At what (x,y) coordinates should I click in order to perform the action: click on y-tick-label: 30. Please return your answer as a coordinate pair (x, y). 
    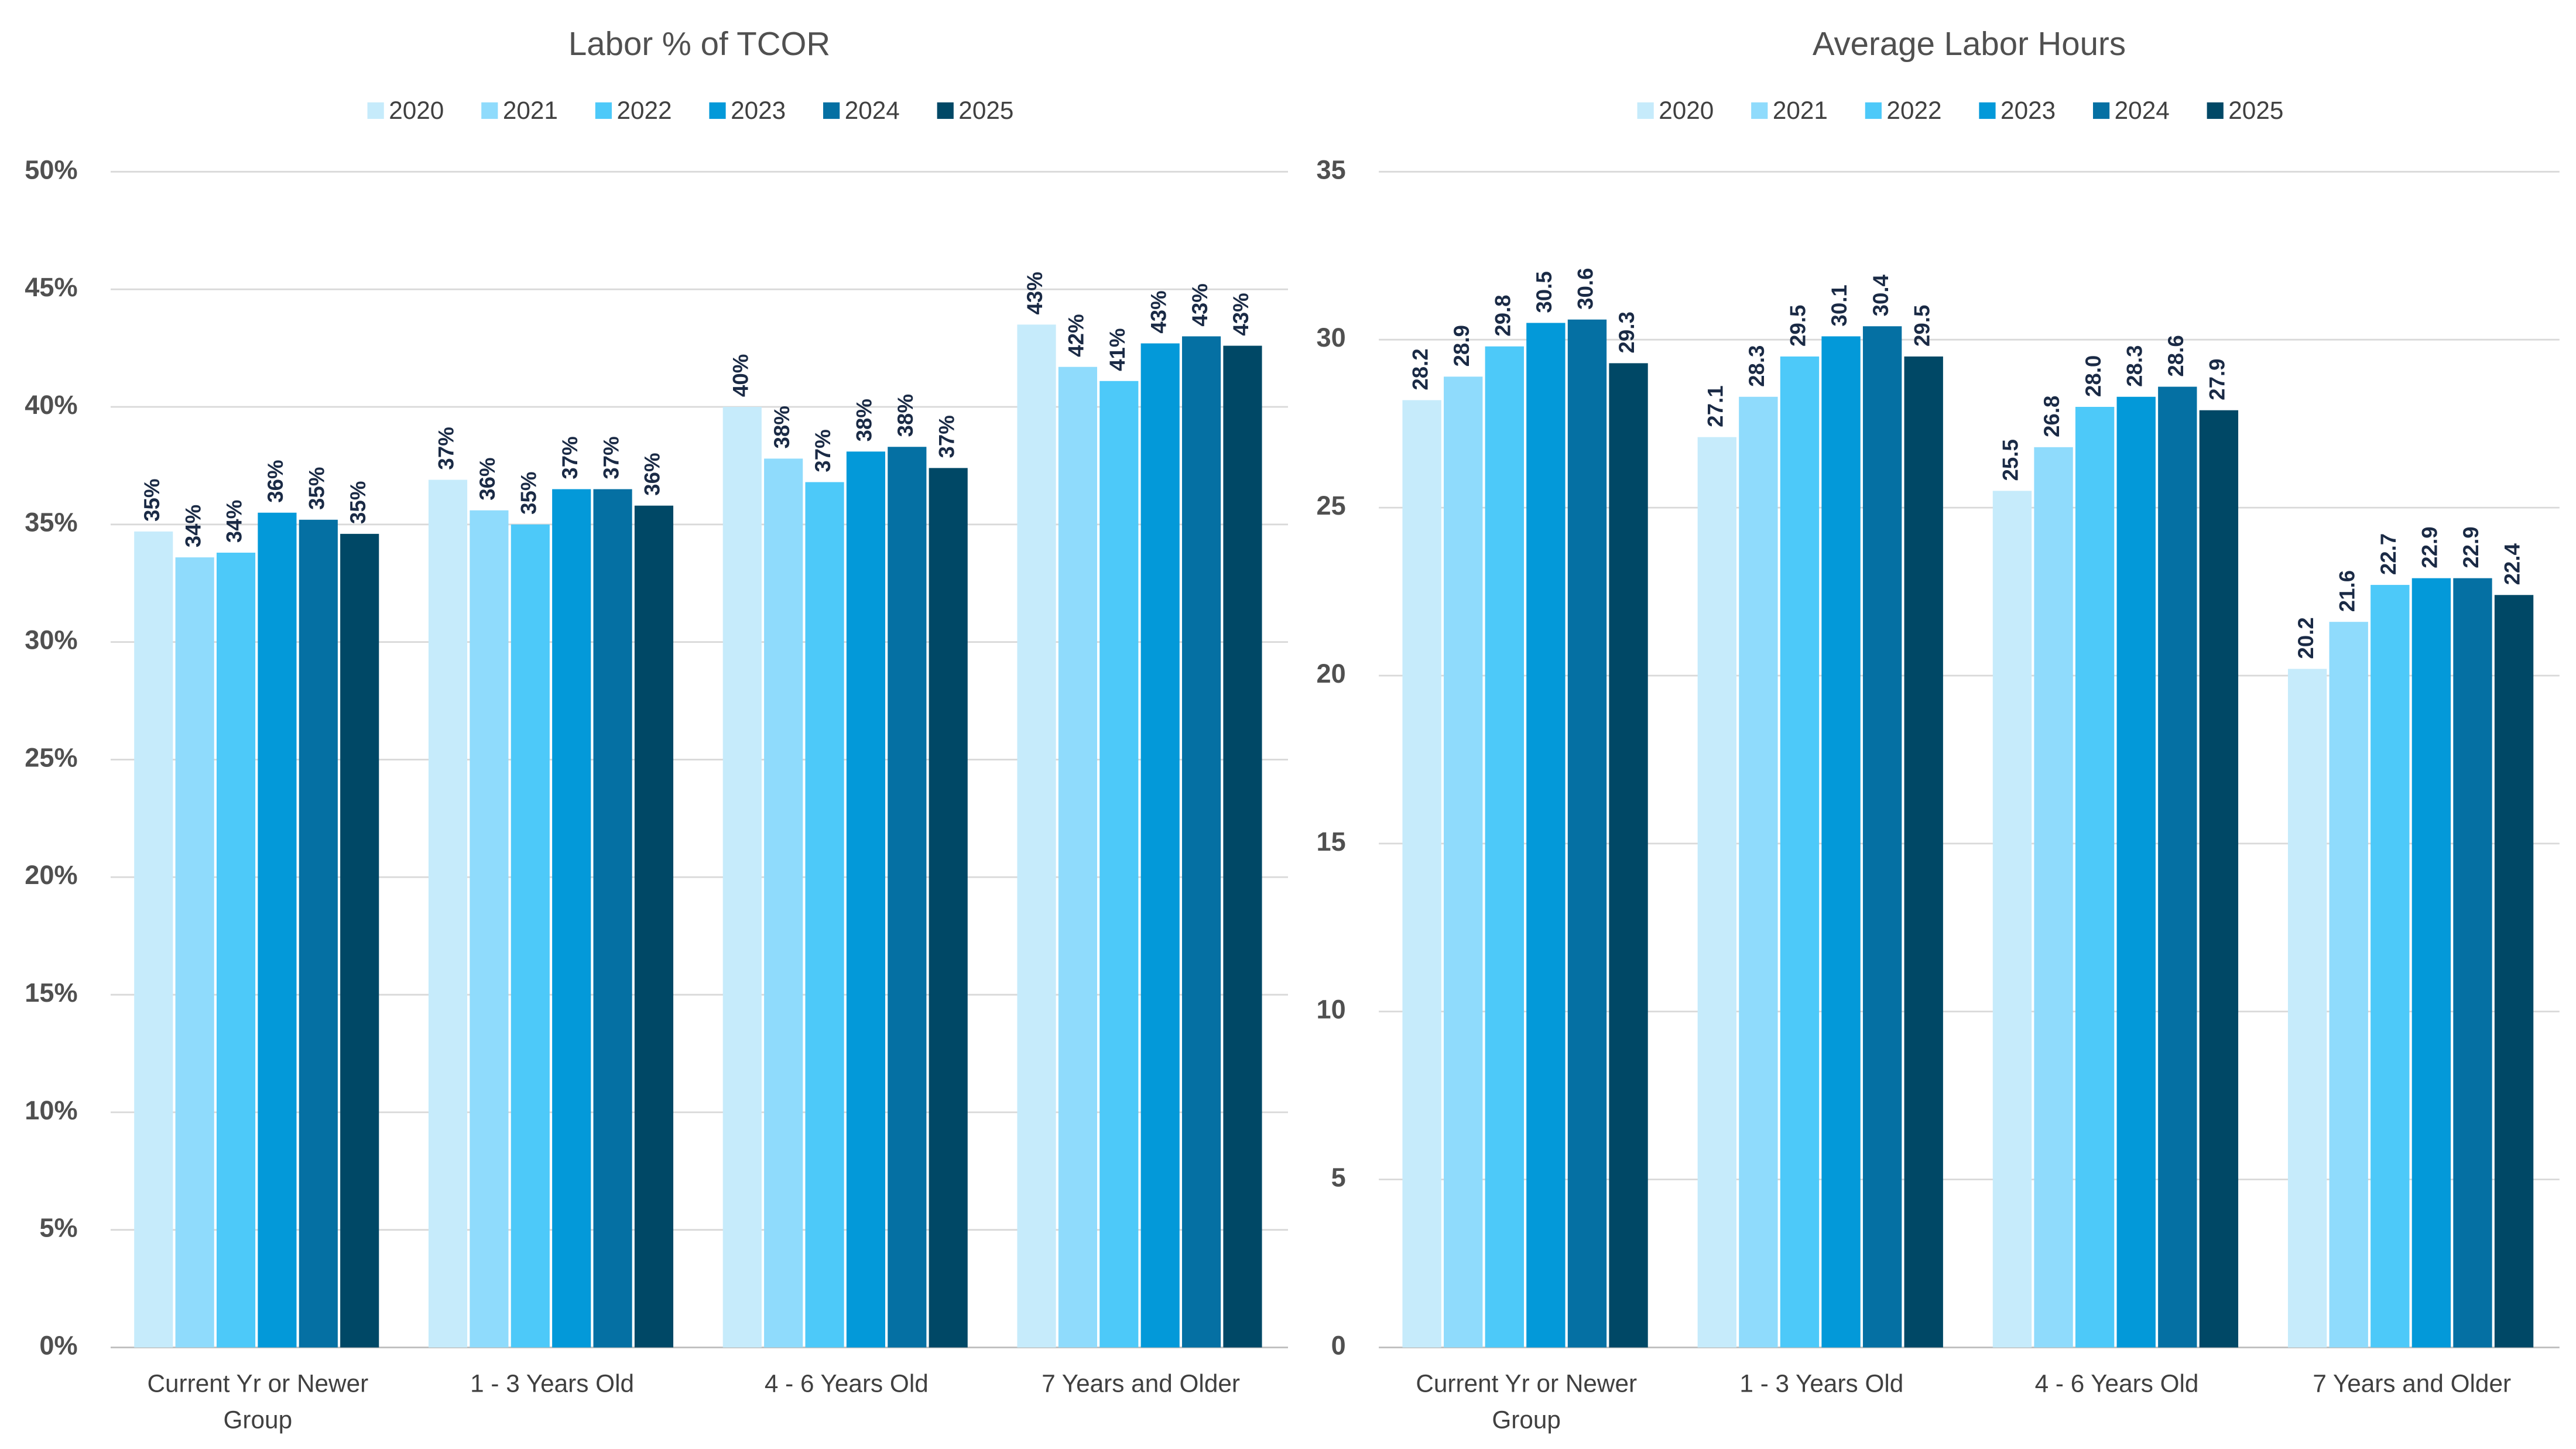
    Looking at the image, I should click on (1331, 337).